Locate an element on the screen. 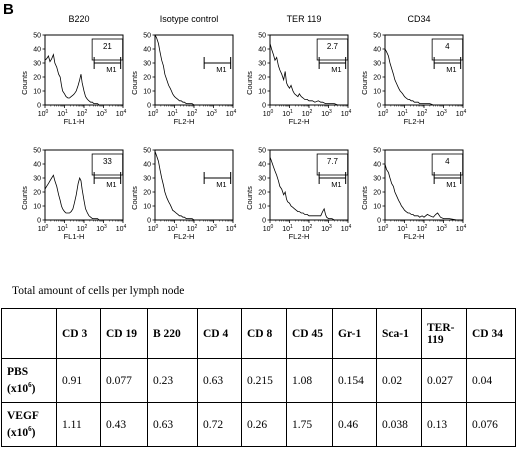 Image resolution: width=520 pixels, height=450 pixels. column-header: CD 45 is located at coordinates (309, 333).